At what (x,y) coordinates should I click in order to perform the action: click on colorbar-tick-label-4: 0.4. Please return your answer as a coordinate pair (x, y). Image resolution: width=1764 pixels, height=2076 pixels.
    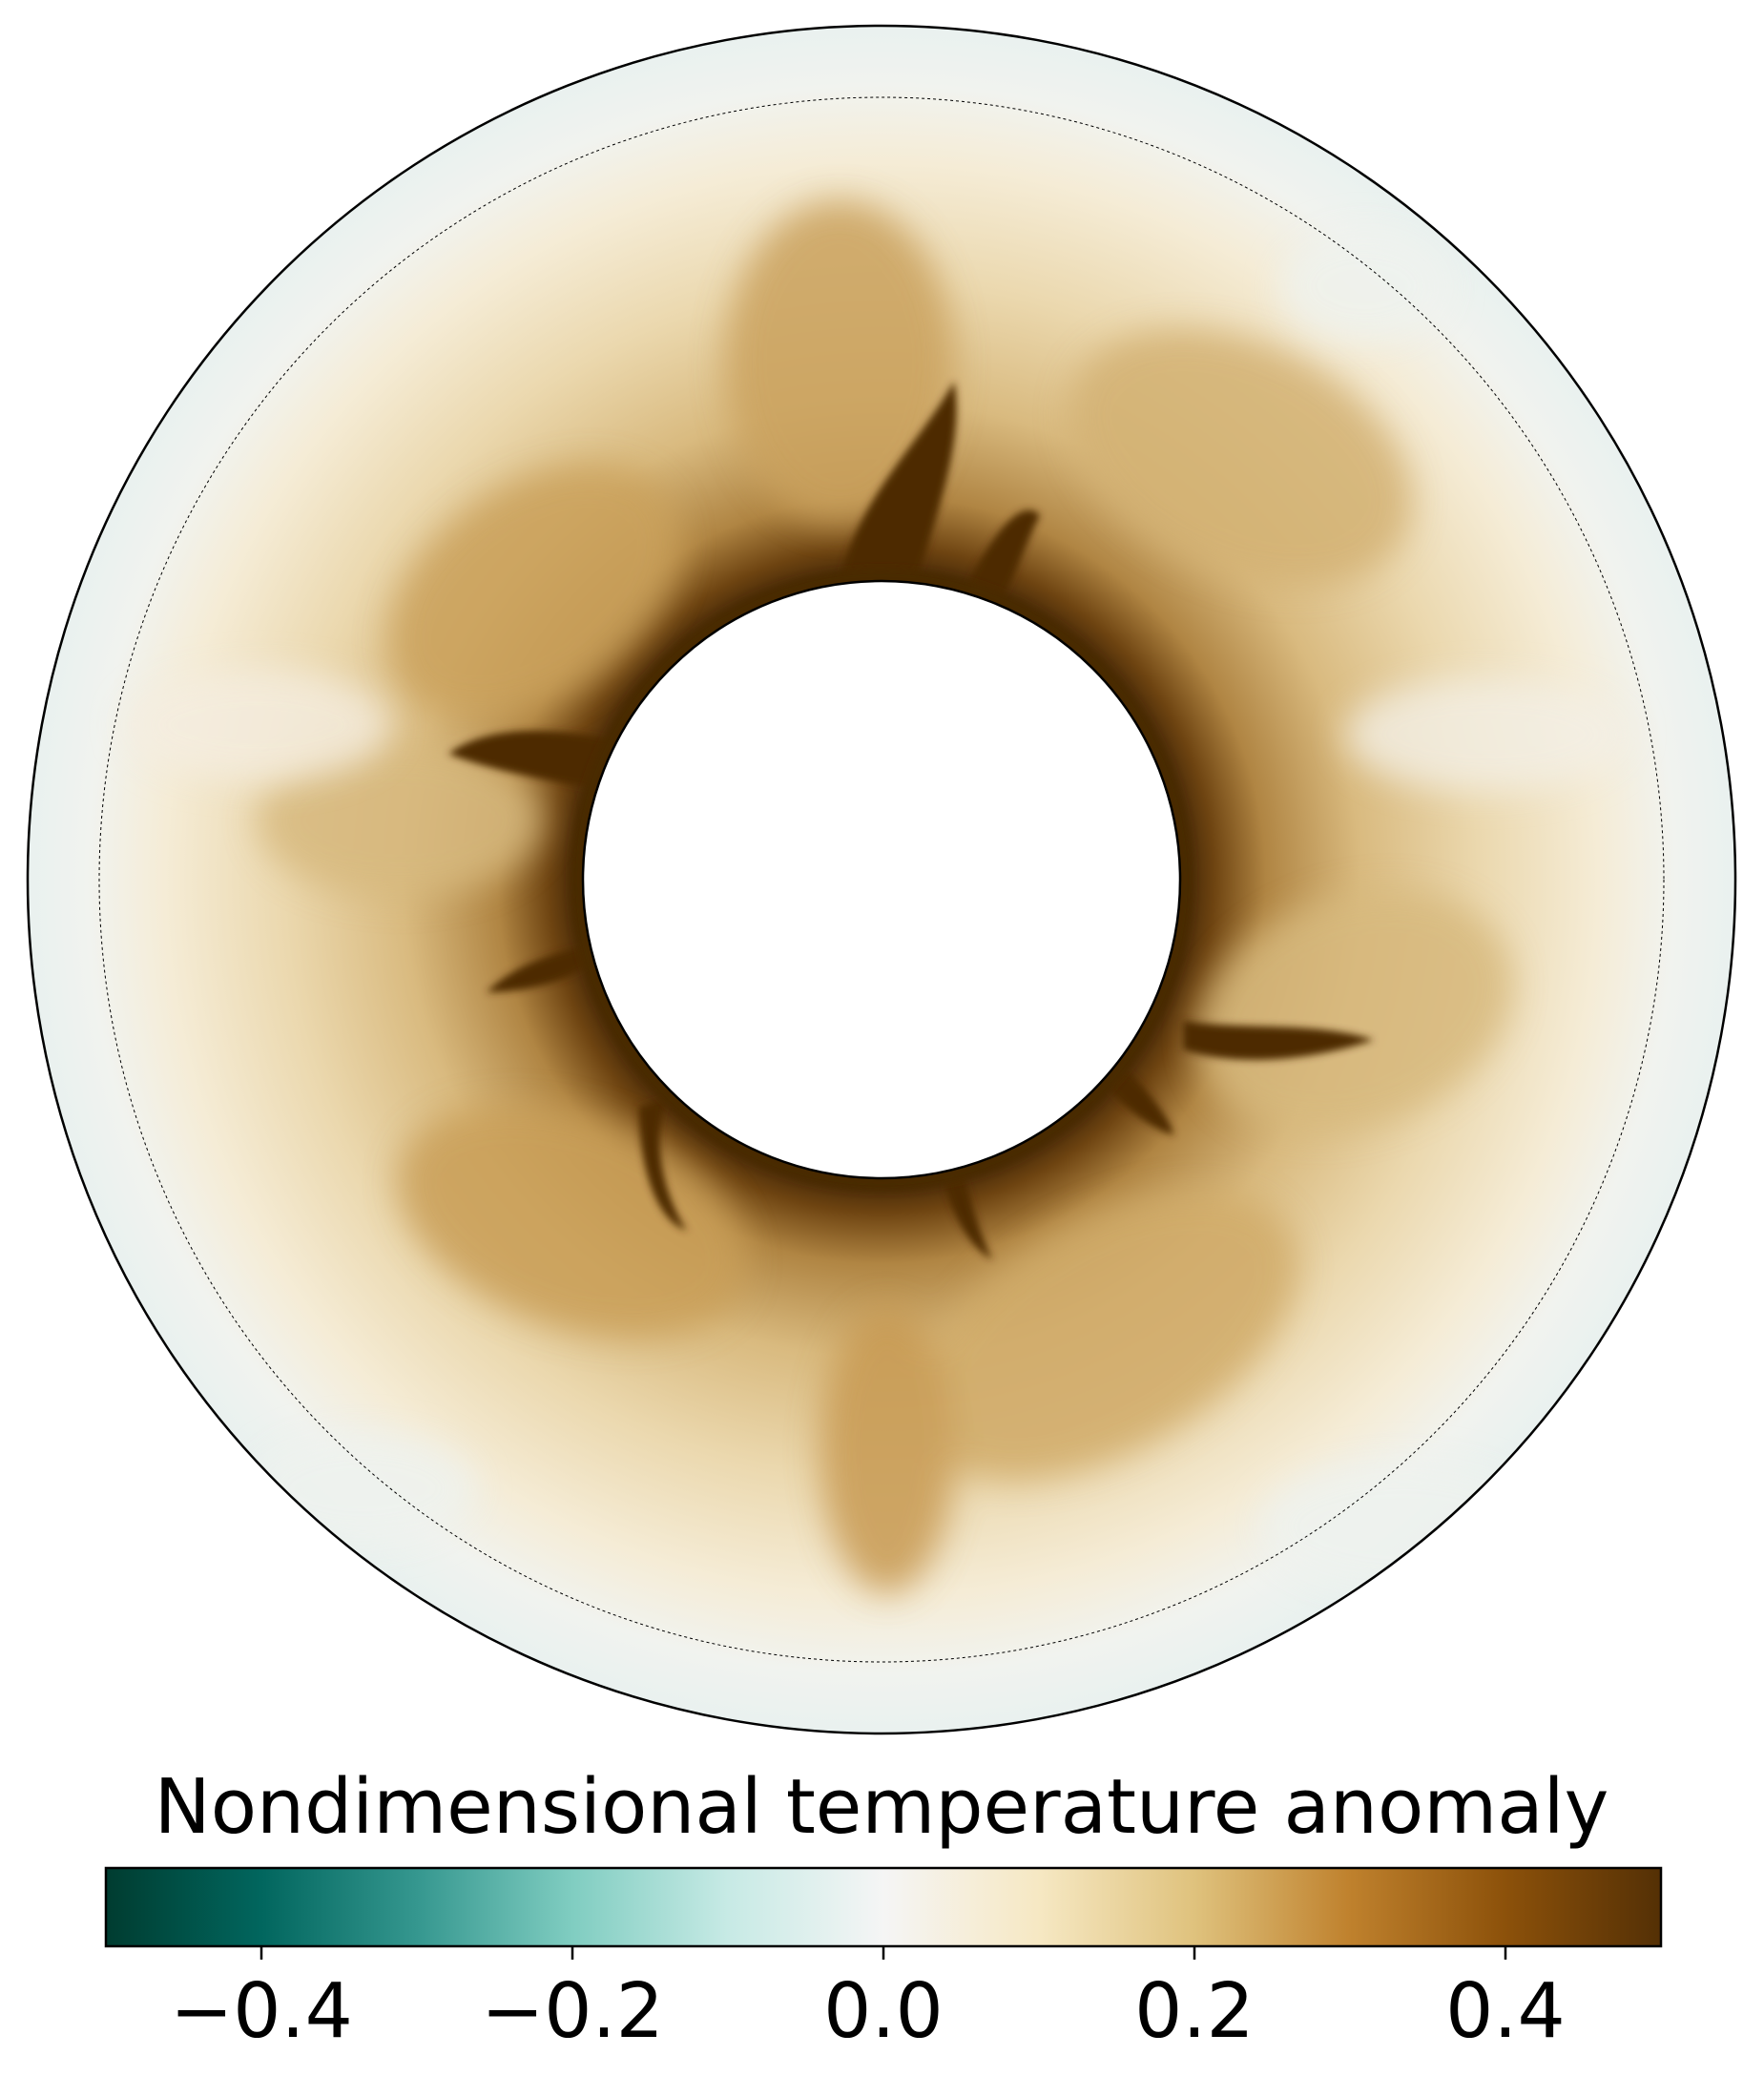
    Looking at the image, I should click on (1505, 2011).